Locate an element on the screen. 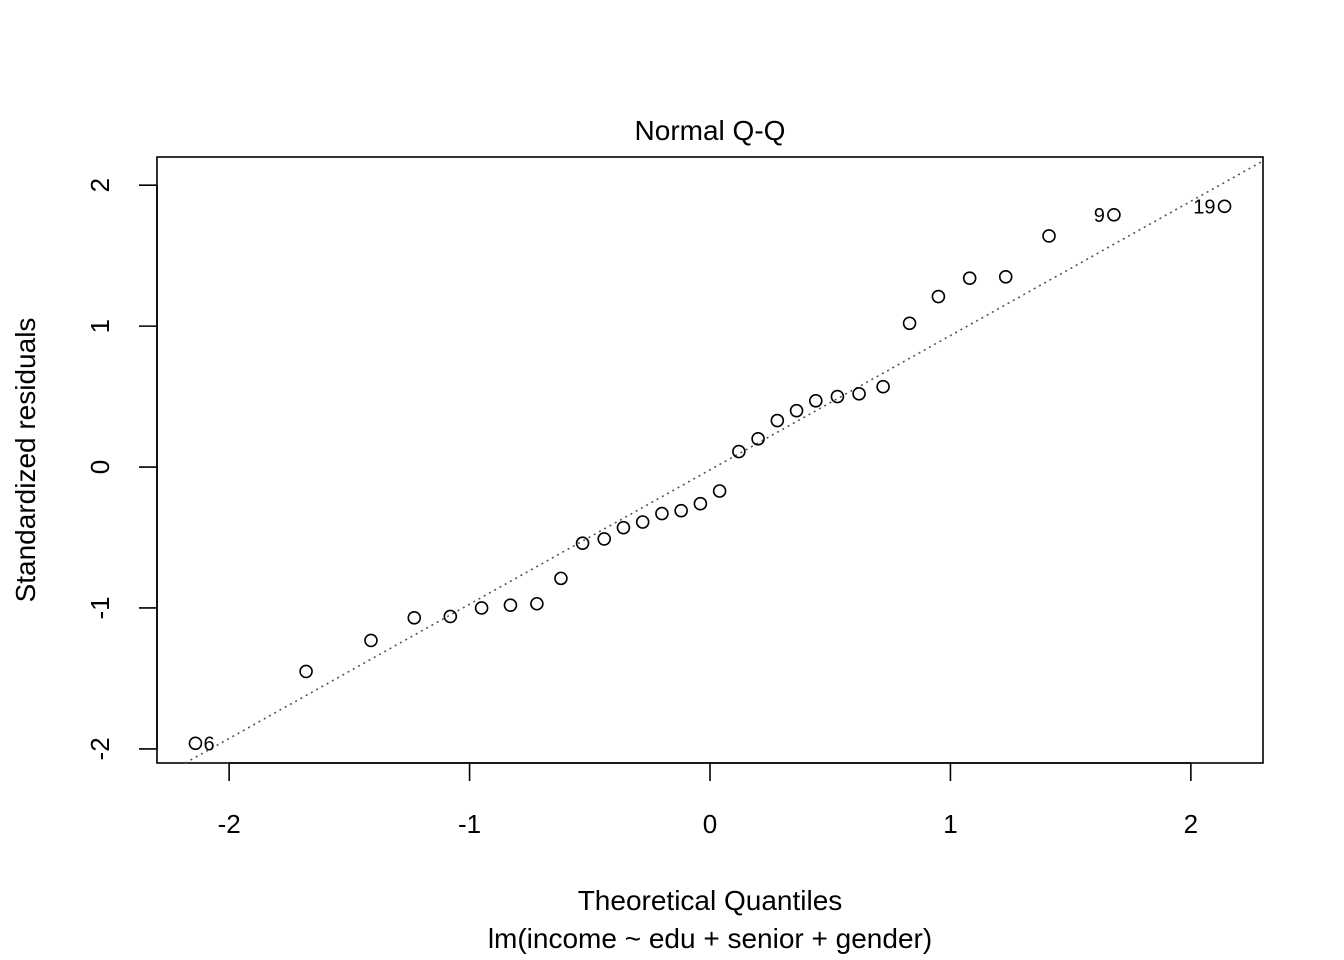  point-label: 9 is located at coordinates (1099, 216).